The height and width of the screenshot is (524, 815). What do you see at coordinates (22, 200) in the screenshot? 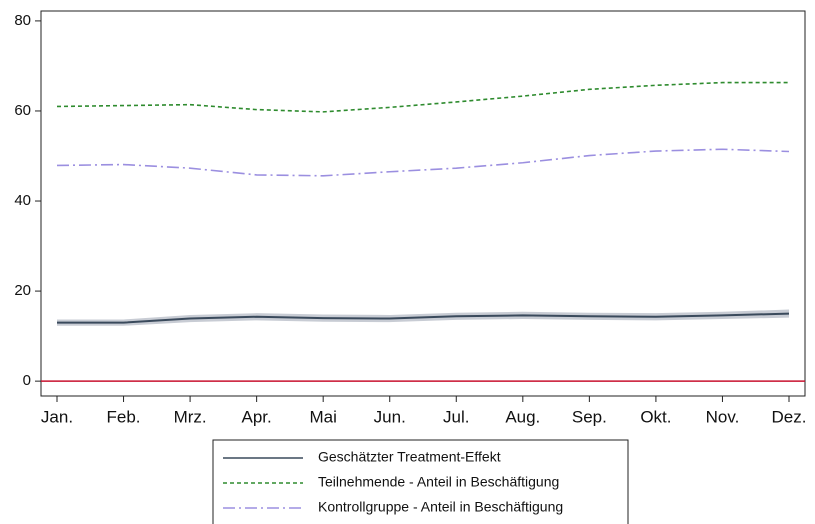
I see `y-tick-label: 40` at bounding box center [22, 200].